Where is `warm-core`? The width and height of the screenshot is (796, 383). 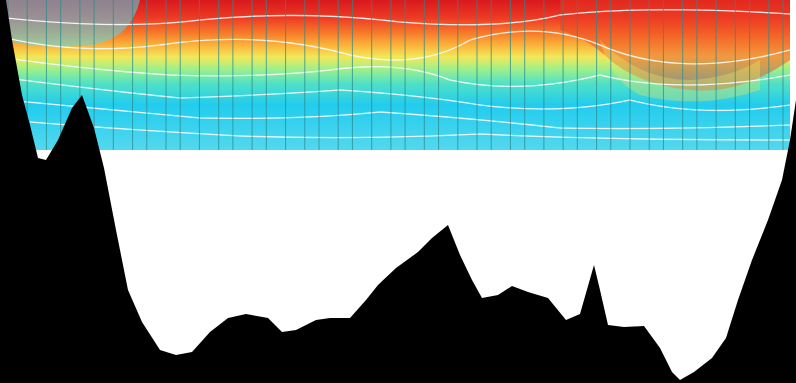
warm-core is located at coordinates (675, 45).